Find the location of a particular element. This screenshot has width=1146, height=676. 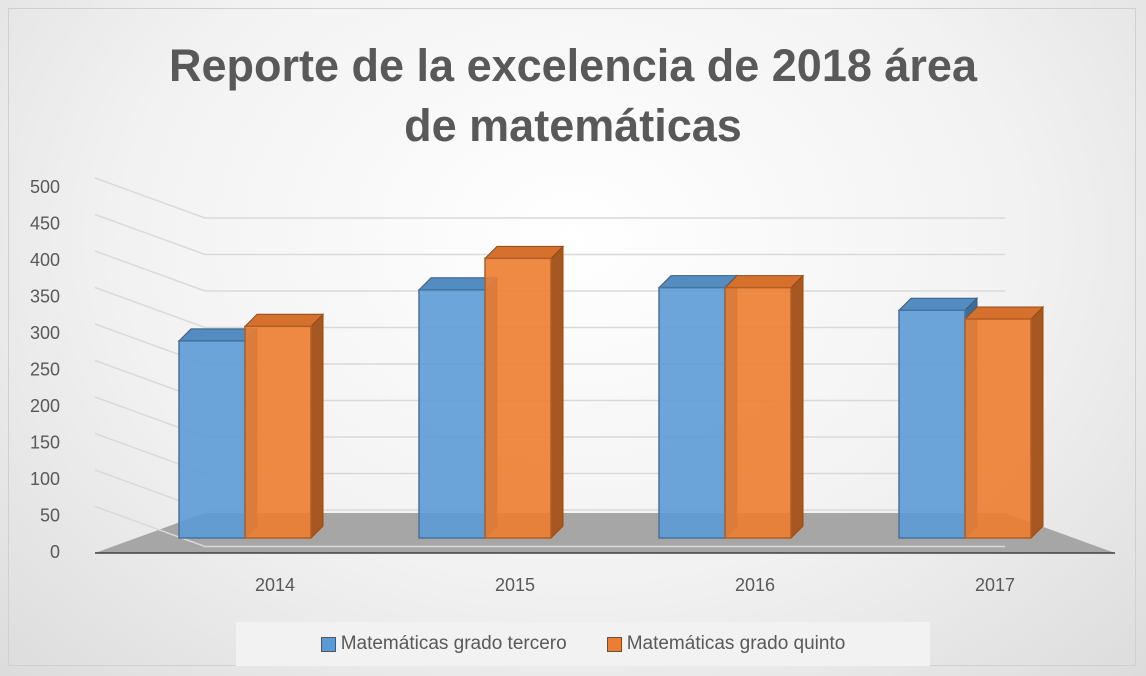

y-tick-label: 0 is located at coordinates (55, 552).